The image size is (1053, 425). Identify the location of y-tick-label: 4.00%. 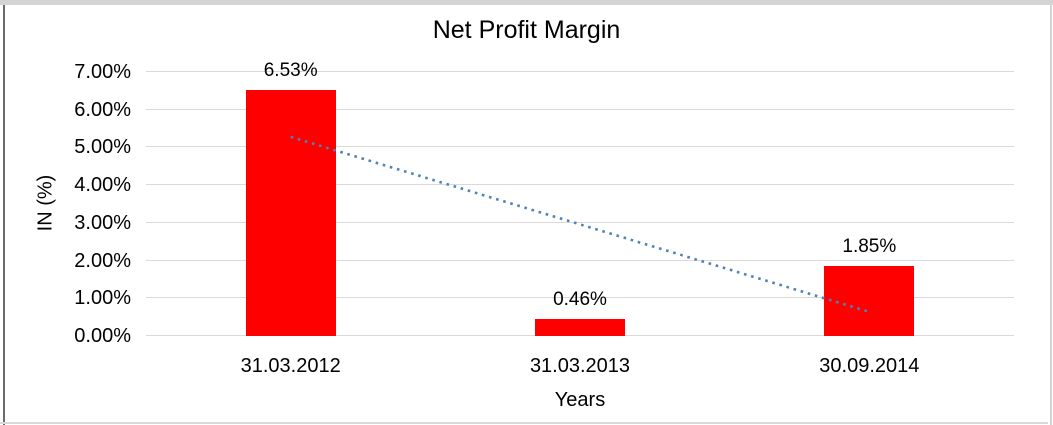
(102, 185).